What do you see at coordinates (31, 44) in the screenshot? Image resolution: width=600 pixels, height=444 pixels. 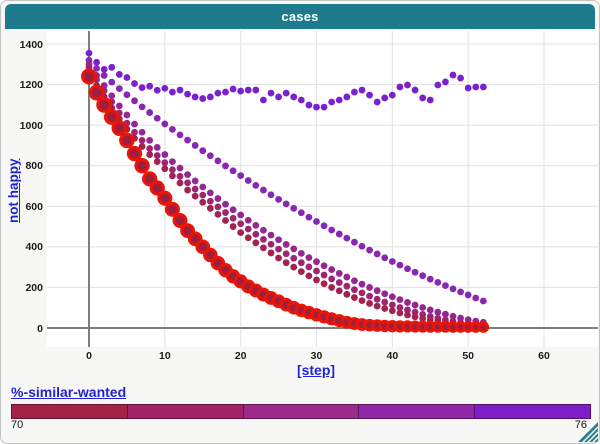 I see `y-tick-label: 1400` at bounding box center [31, 44].